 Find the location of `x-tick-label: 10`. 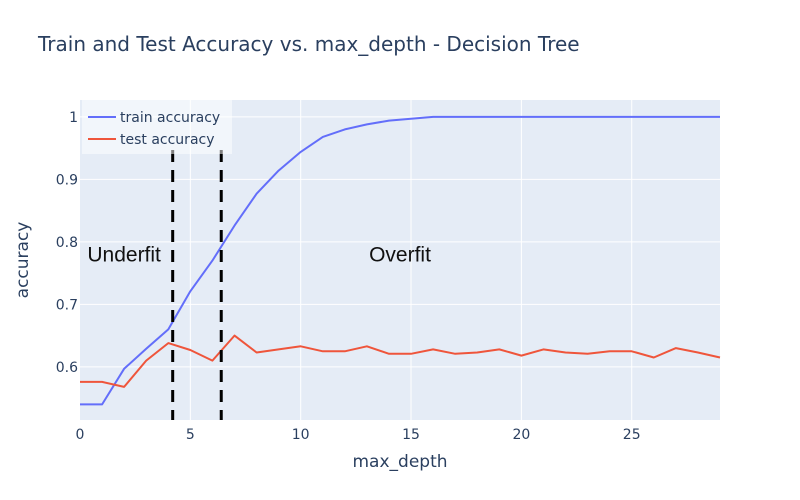

x-tick-label: 10 is located at coordinates (301, 435).